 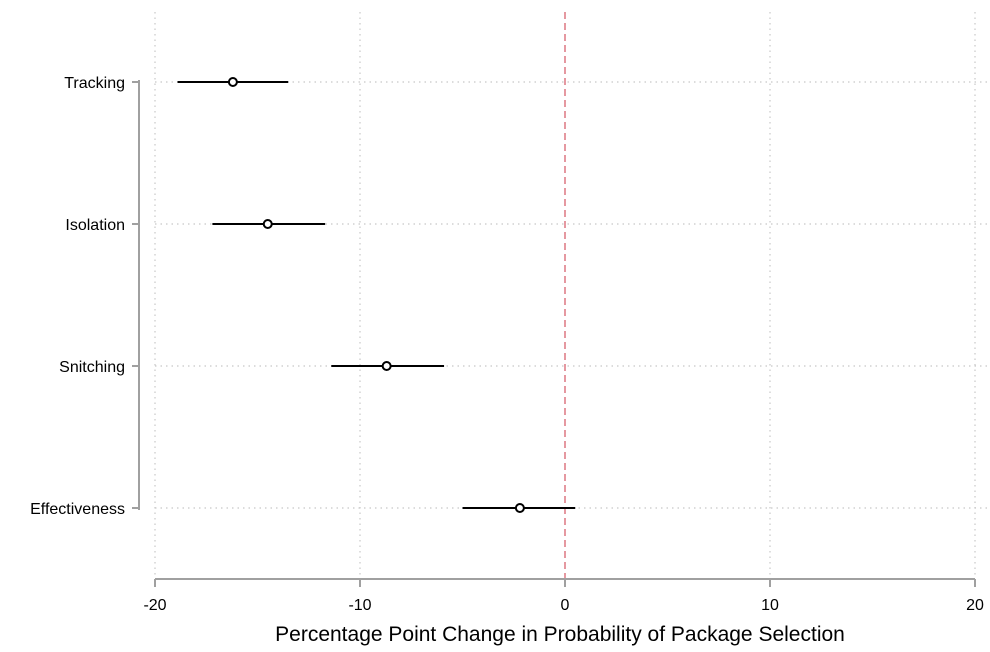 What do you see at coordinates (77, 509) in the screenshot?
I see `y-tick-label: Effectiveness` at bounding box center [77, 509].